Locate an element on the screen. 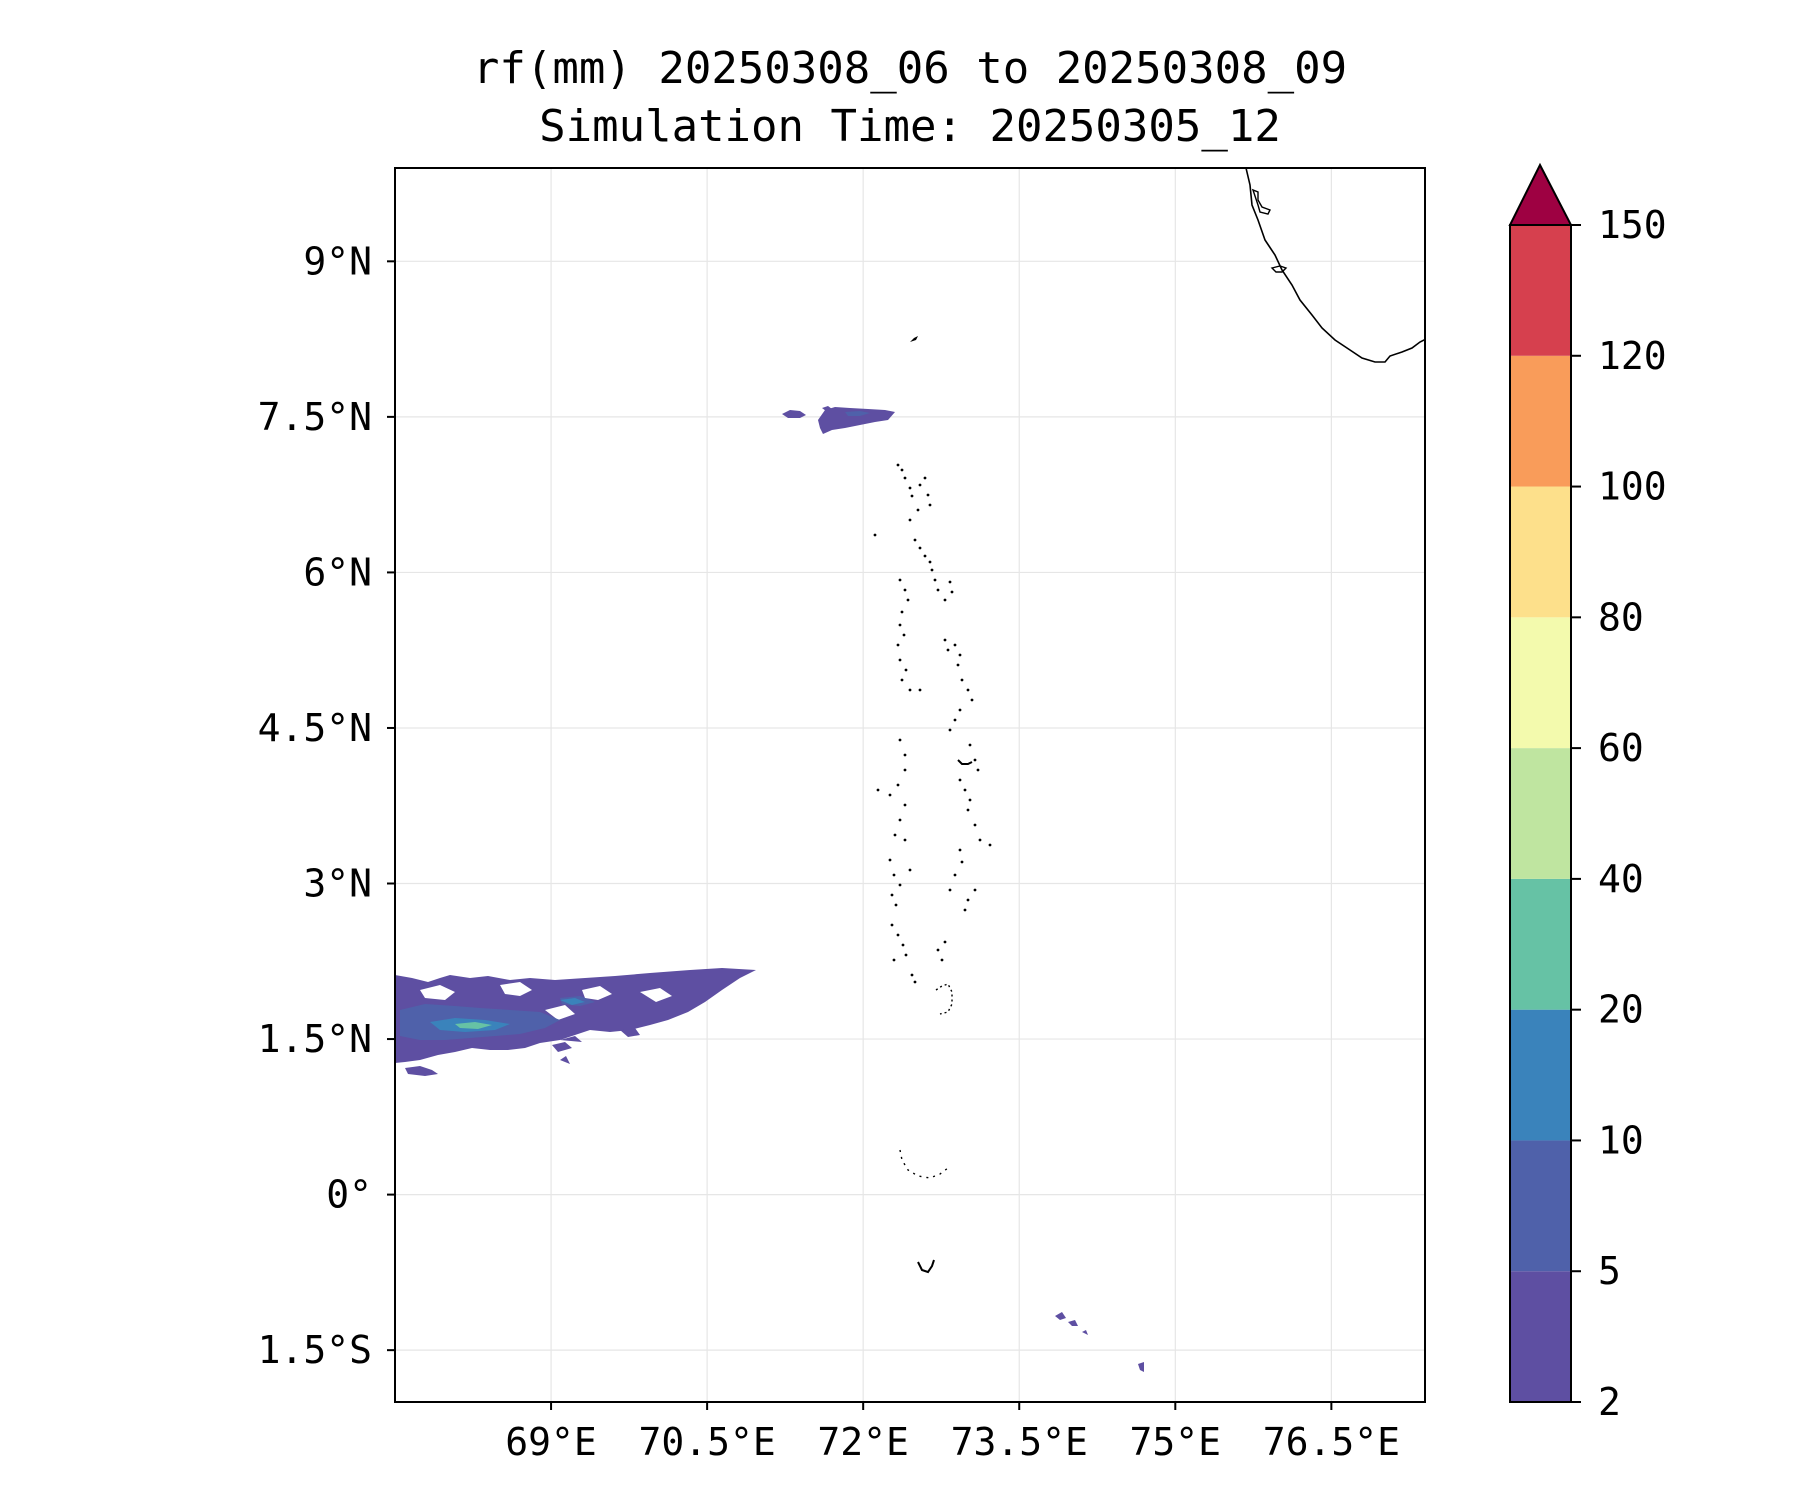  colorbar-extend-arrow is located at coordinates (1540, 194).